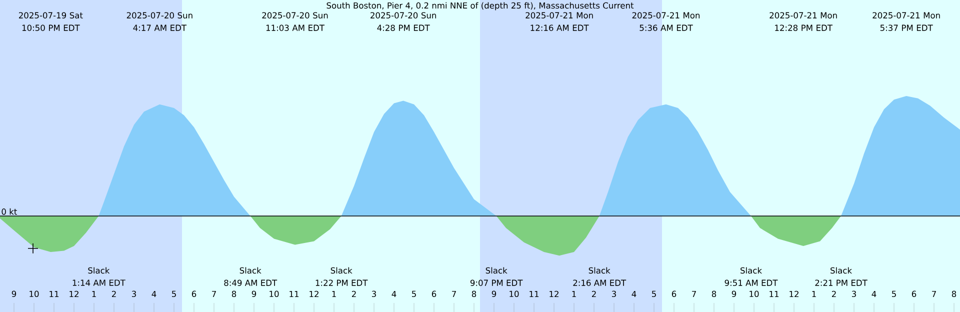 The height and width of the screenshot is (312, 960). I want to click on text: 1:14 AM EDT, so click(99, 283).